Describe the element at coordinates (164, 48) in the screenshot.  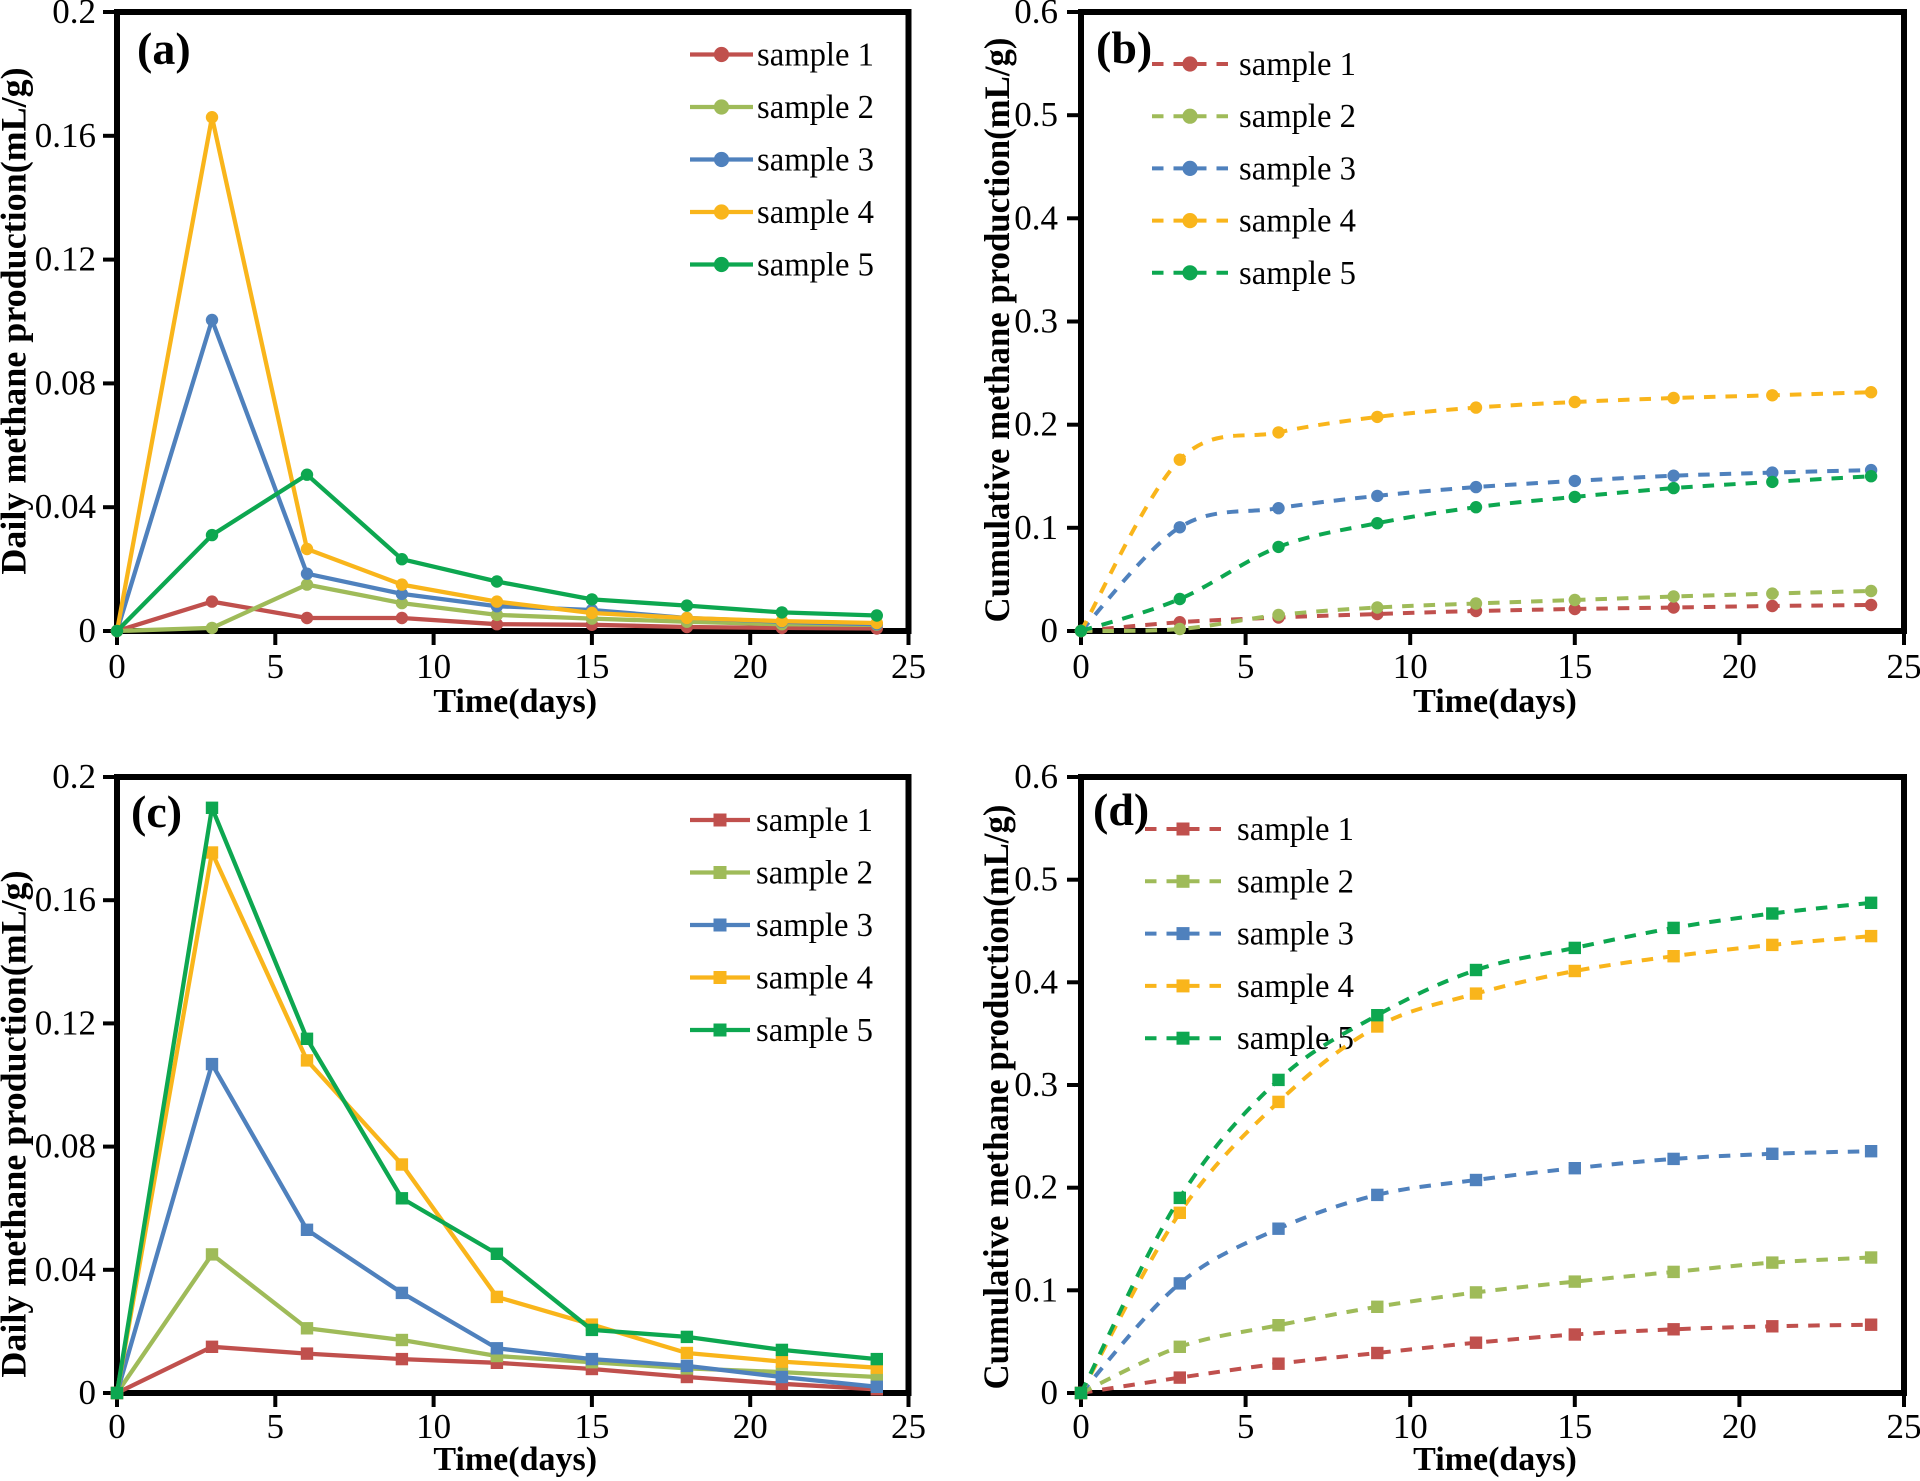
I see `svg-text: (a)` at that location.